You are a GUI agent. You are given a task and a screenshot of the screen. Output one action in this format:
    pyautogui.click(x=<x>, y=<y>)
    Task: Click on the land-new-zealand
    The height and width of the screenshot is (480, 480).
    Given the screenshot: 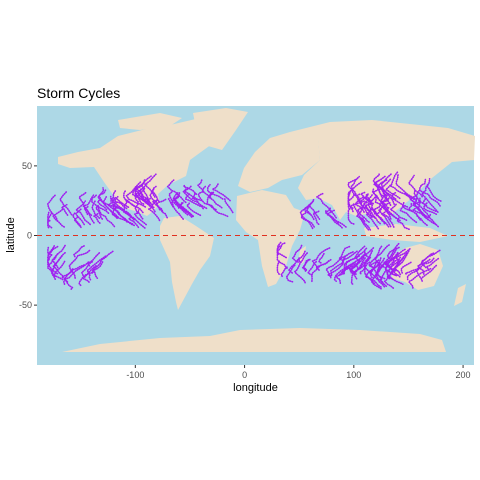 What is the action you would take?
    pyautogui.click(x=460, y=295)
    